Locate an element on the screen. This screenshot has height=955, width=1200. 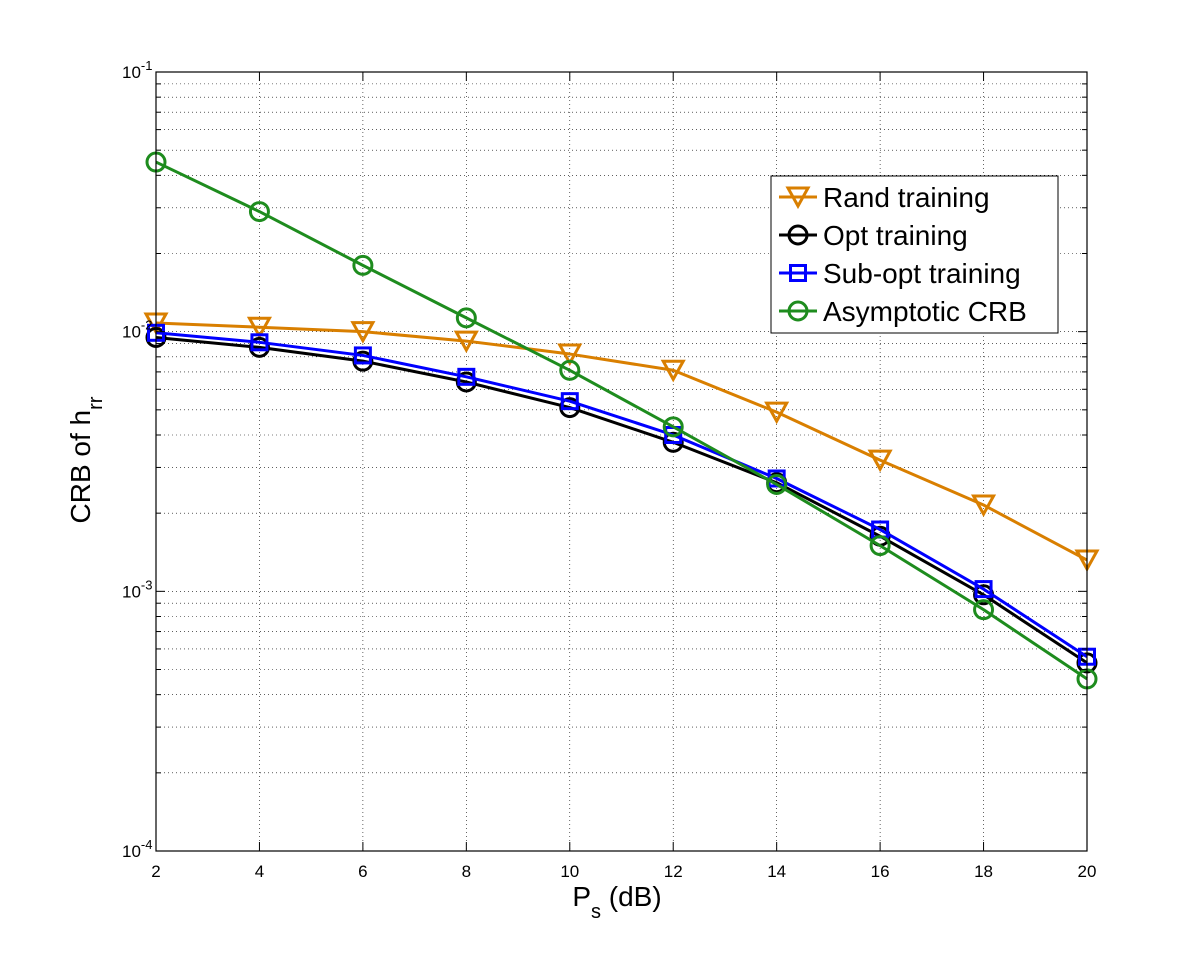
x-tick-label: 18 is located at coordinates (983, 871).